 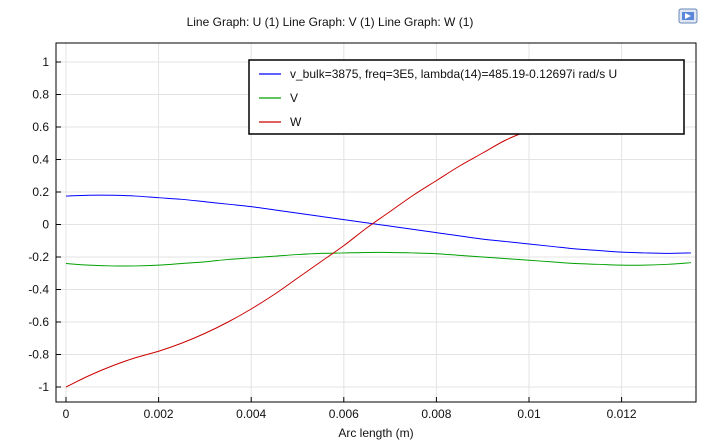 I want to click on legend-box, so click(x=466, y=97).